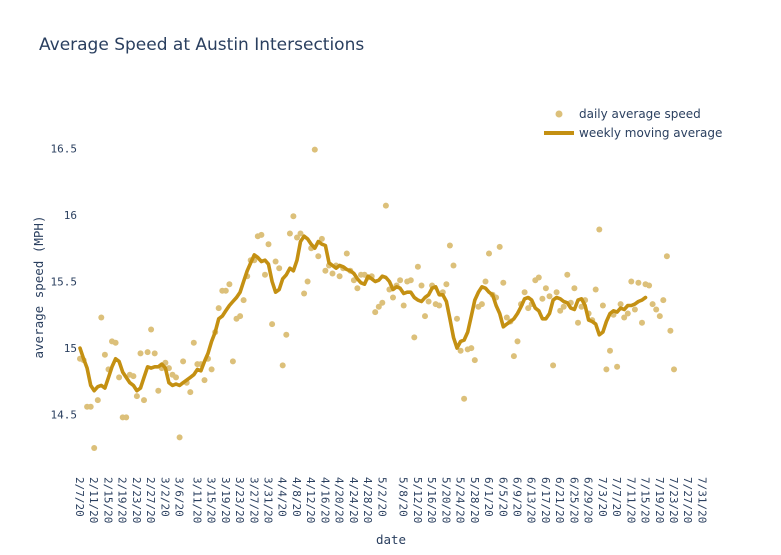 Image resolution: width=781 pixels, height=555 pixels. Describe the element at coordinates (310, 500) in the screenshot. I see `x-tick-label: 4/12/20` at that location.